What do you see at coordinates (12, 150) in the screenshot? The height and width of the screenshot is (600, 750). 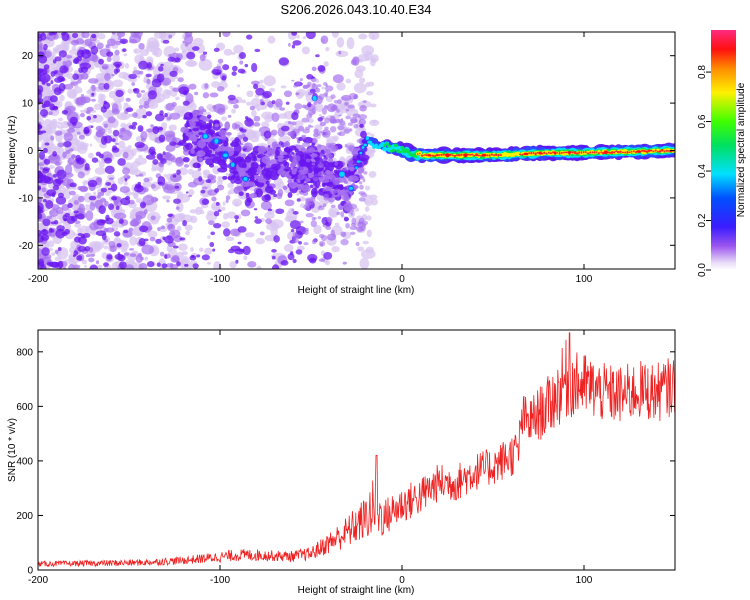 I see `spectrogram-y-label: Frequency (Hz)` at bounding box center [12, 150].